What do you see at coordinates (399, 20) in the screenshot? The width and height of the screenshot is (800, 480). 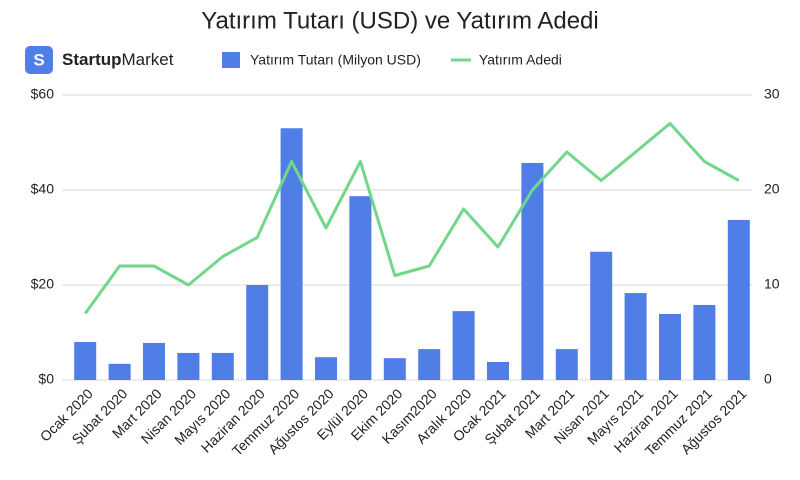 I see `chart-title: Yatırım Tutarı (USD) ve Yatırım Adedi` at bounding box center [399, 20].